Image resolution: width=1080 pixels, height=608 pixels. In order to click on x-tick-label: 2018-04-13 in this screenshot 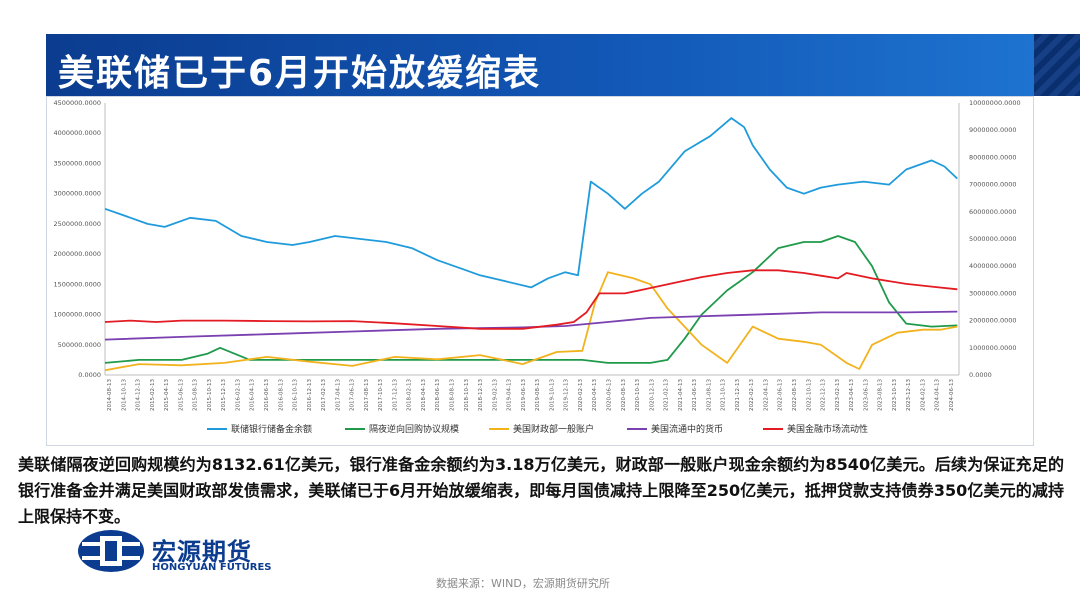, I will do `click(424, 395)`.